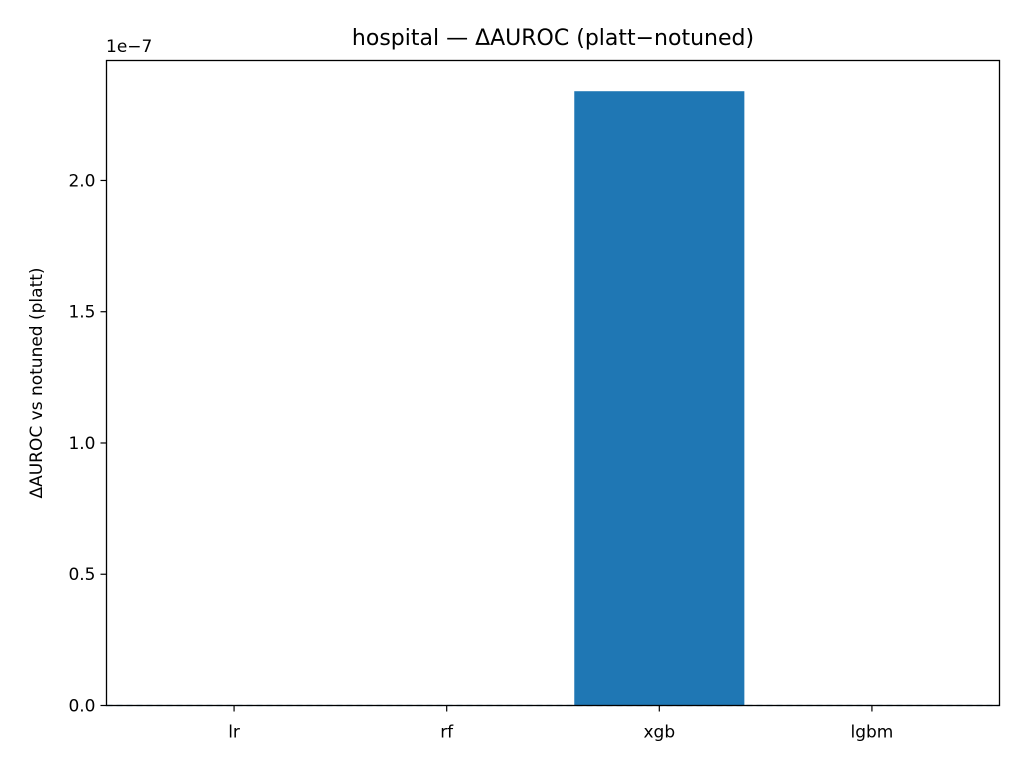 Image resolution: width=1024 pixels, height=768 pixels. Describe the element at coordinates (81, 313) in the screenshot. I see `y-tick-label: 1.5` at that location.